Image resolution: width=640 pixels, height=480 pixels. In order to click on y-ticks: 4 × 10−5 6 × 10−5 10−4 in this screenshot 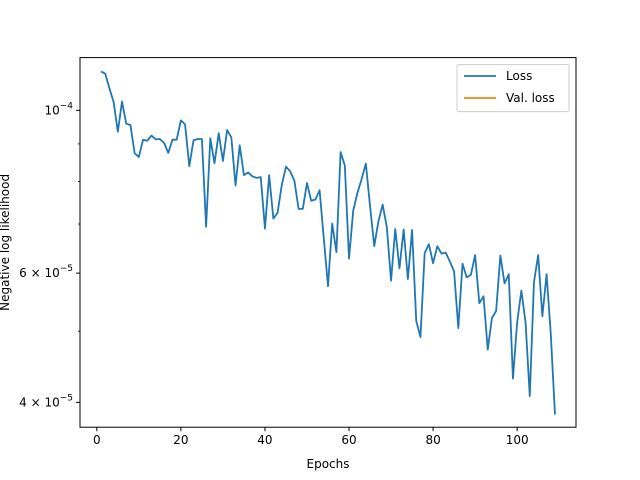, I will do `click(49, 255)`.